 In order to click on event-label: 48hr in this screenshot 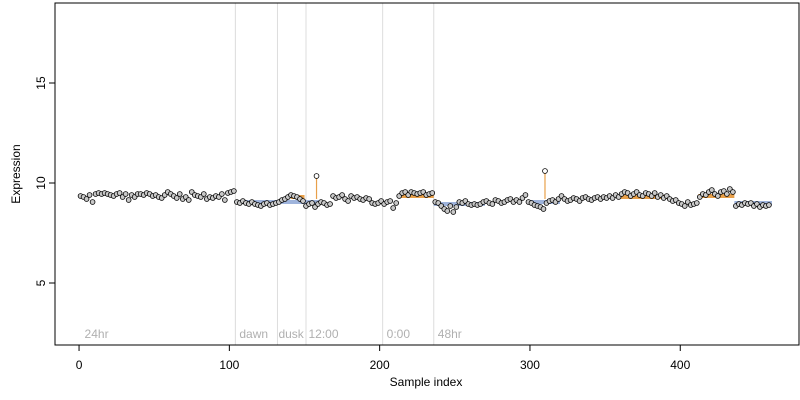, I will do `click(450, 334)`.